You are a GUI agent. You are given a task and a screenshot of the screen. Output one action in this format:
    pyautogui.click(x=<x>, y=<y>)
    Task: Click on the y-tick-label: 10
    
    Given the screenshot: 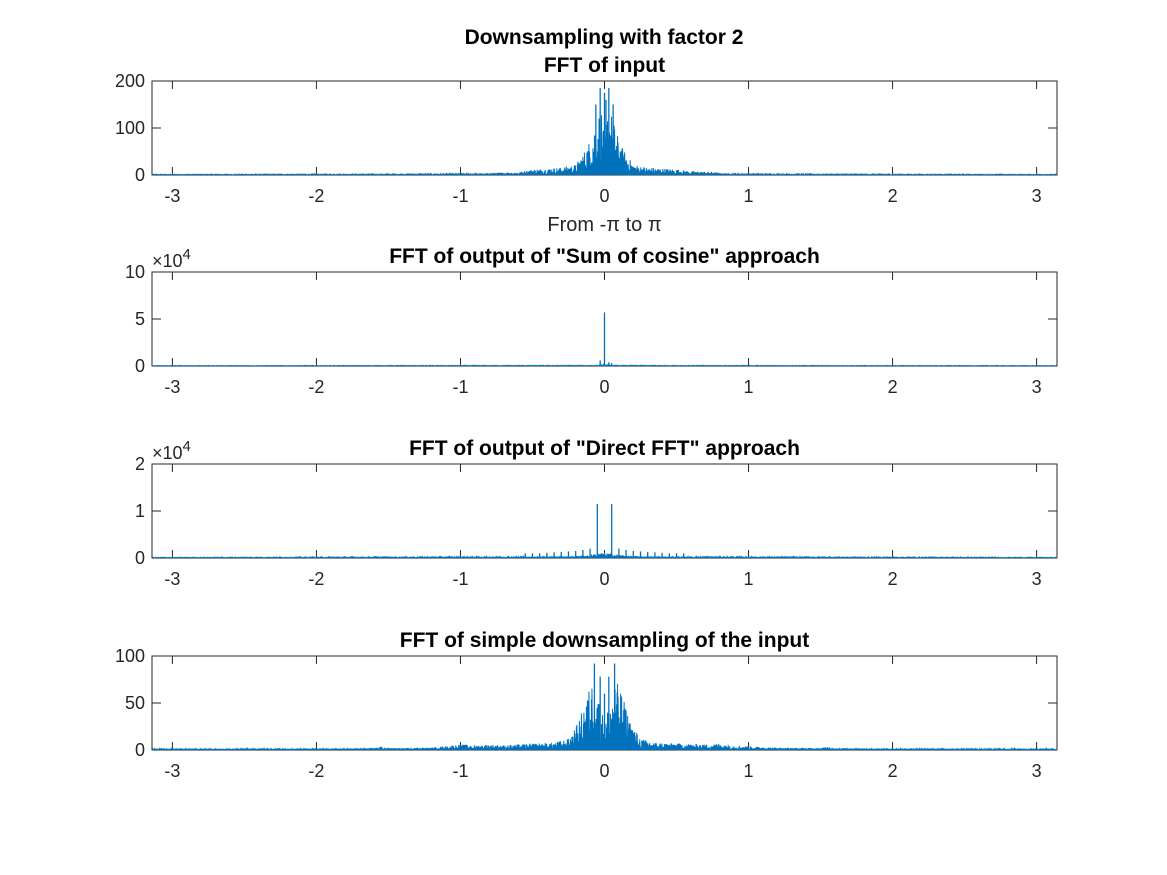 What is the action you would take?
    pyautogui.click(x=135, y=272)
    